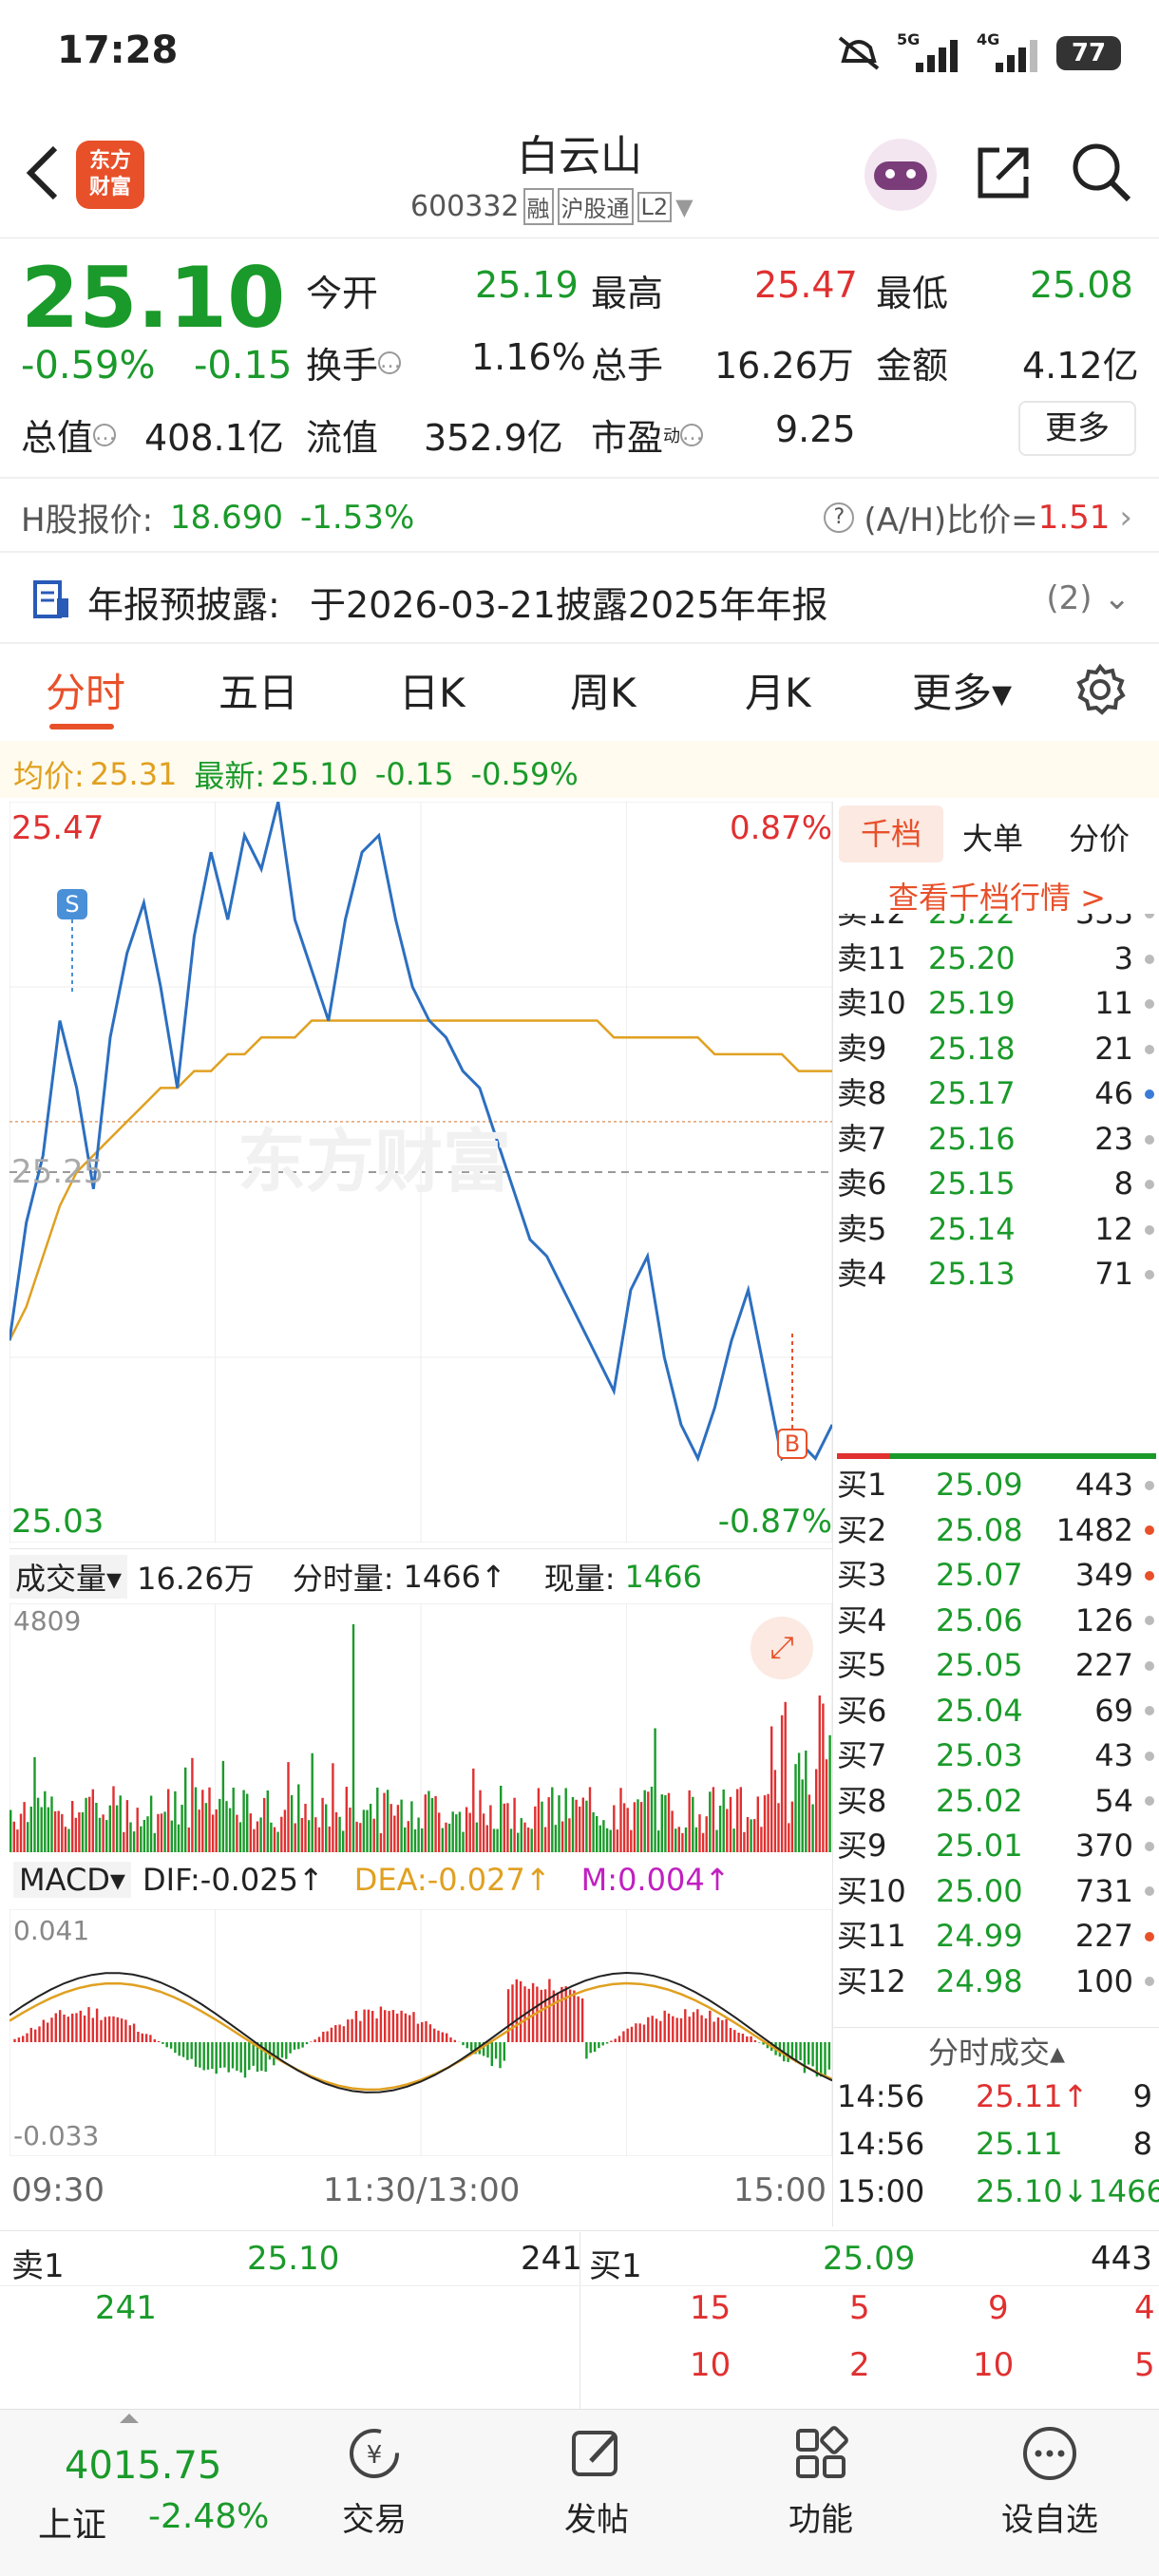  Describe the element at coordinates (978, 517) in the screenshot. I see `ah-ratio: ? (A/H)比价= 1.51 ›` at that location.